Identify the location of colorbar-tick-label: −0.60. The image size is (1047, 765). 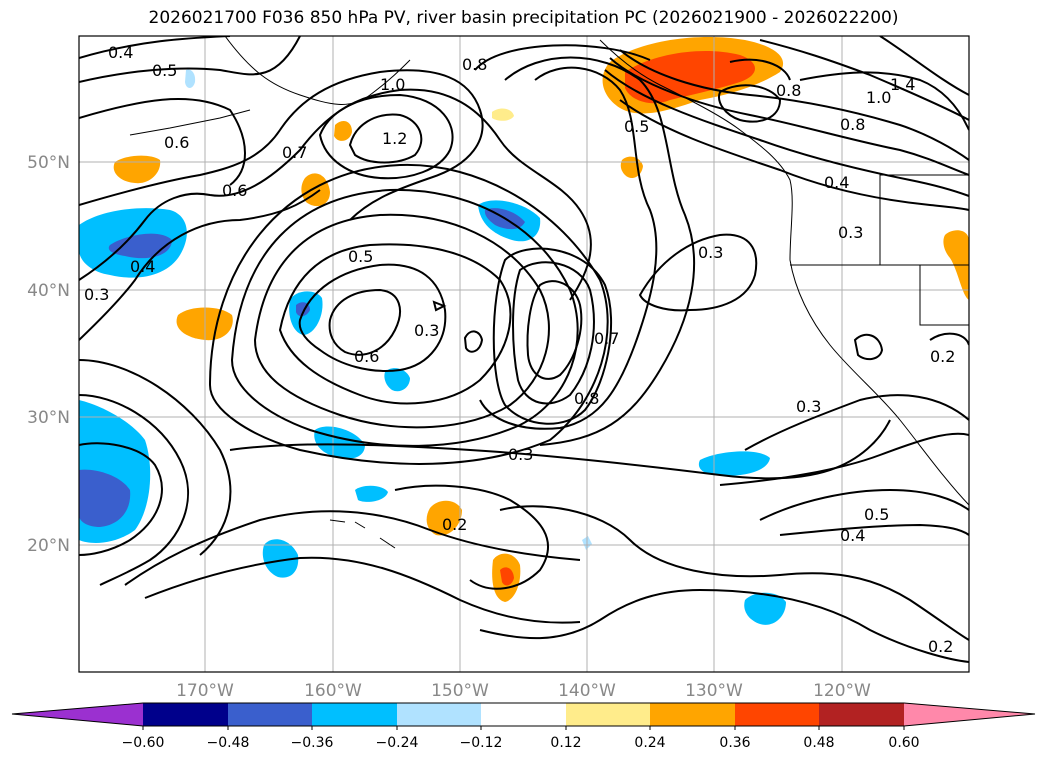
(143, 743).